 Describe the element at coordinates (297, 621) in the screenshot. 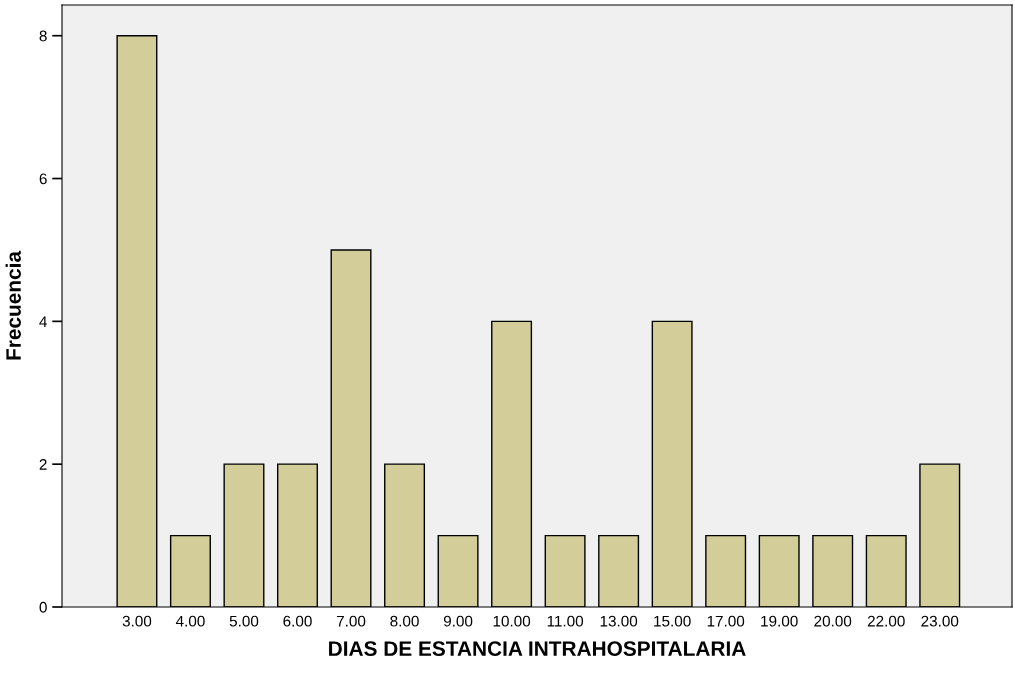

I see `x-tick-label: 6.00` at that location.